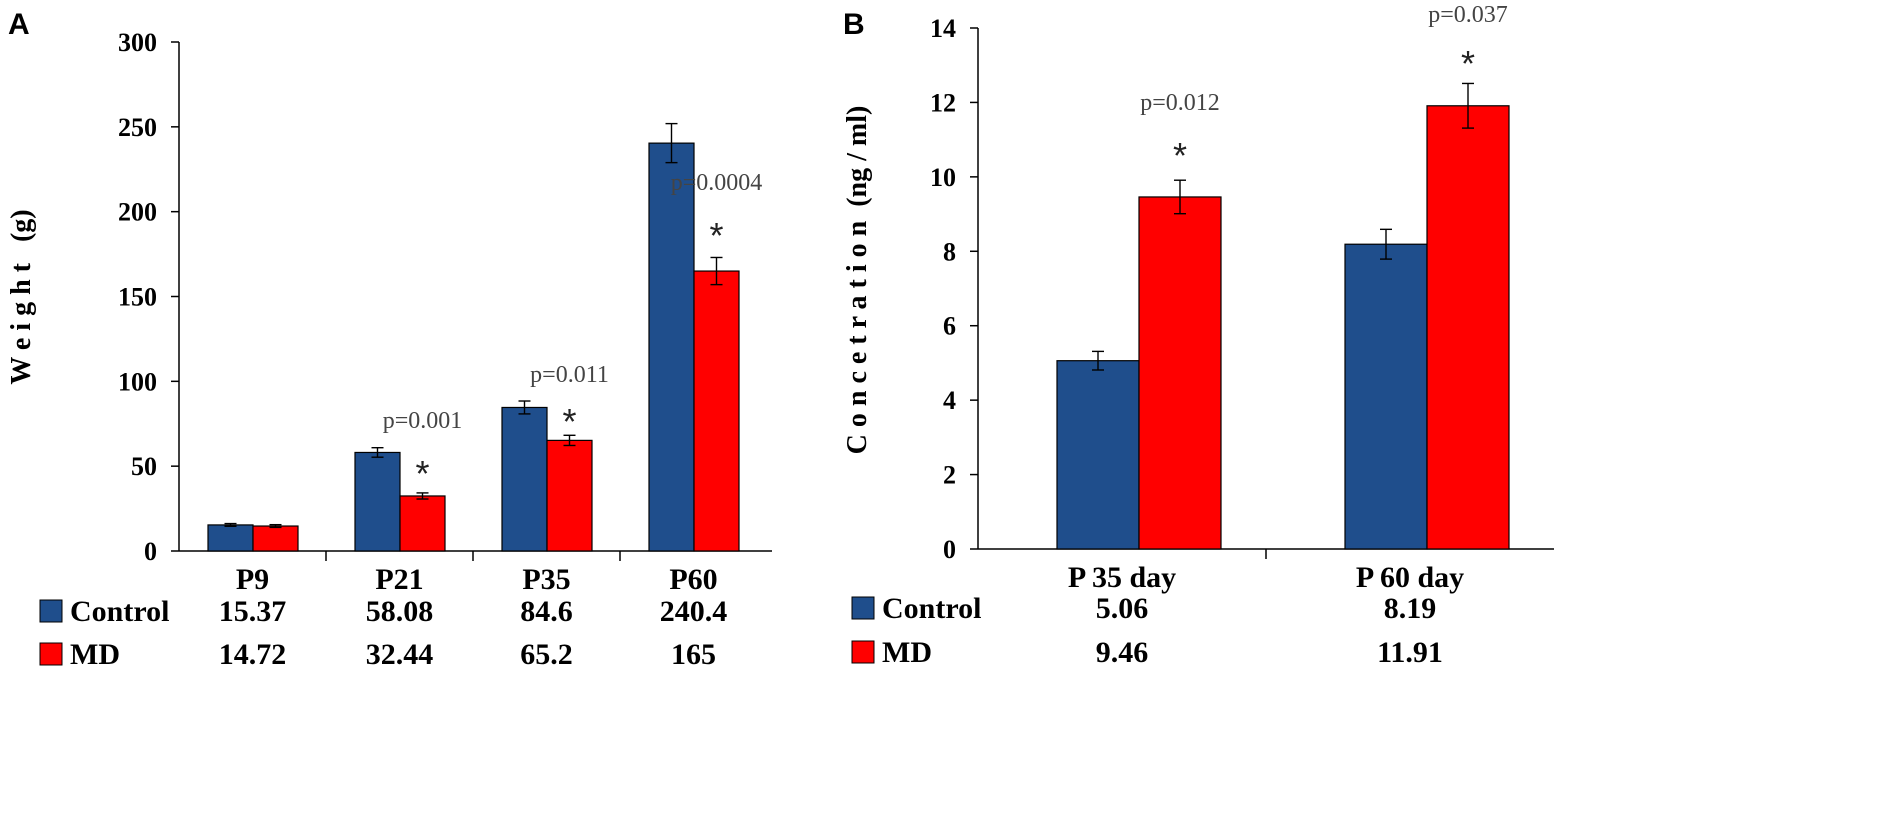 This screenshot has height=815, width=1898. What do you see at coordinates (949, 400) in the screenshot?
I see `y-tick-label: 4` at bounding box center [949, 400].